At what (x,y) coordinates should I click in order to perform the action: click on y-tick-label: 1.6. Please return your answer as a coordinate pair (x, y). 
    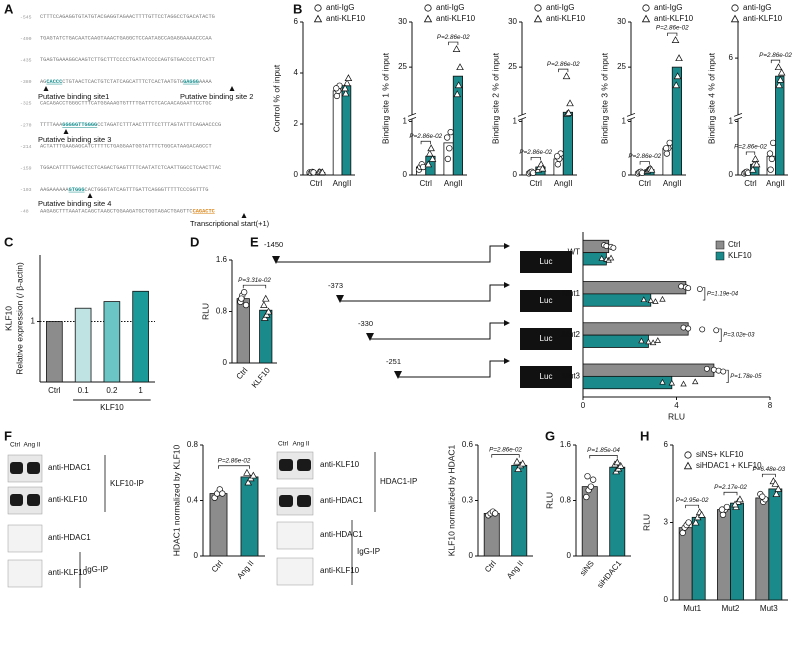
    Looking at the image, I should click on (566, 444).